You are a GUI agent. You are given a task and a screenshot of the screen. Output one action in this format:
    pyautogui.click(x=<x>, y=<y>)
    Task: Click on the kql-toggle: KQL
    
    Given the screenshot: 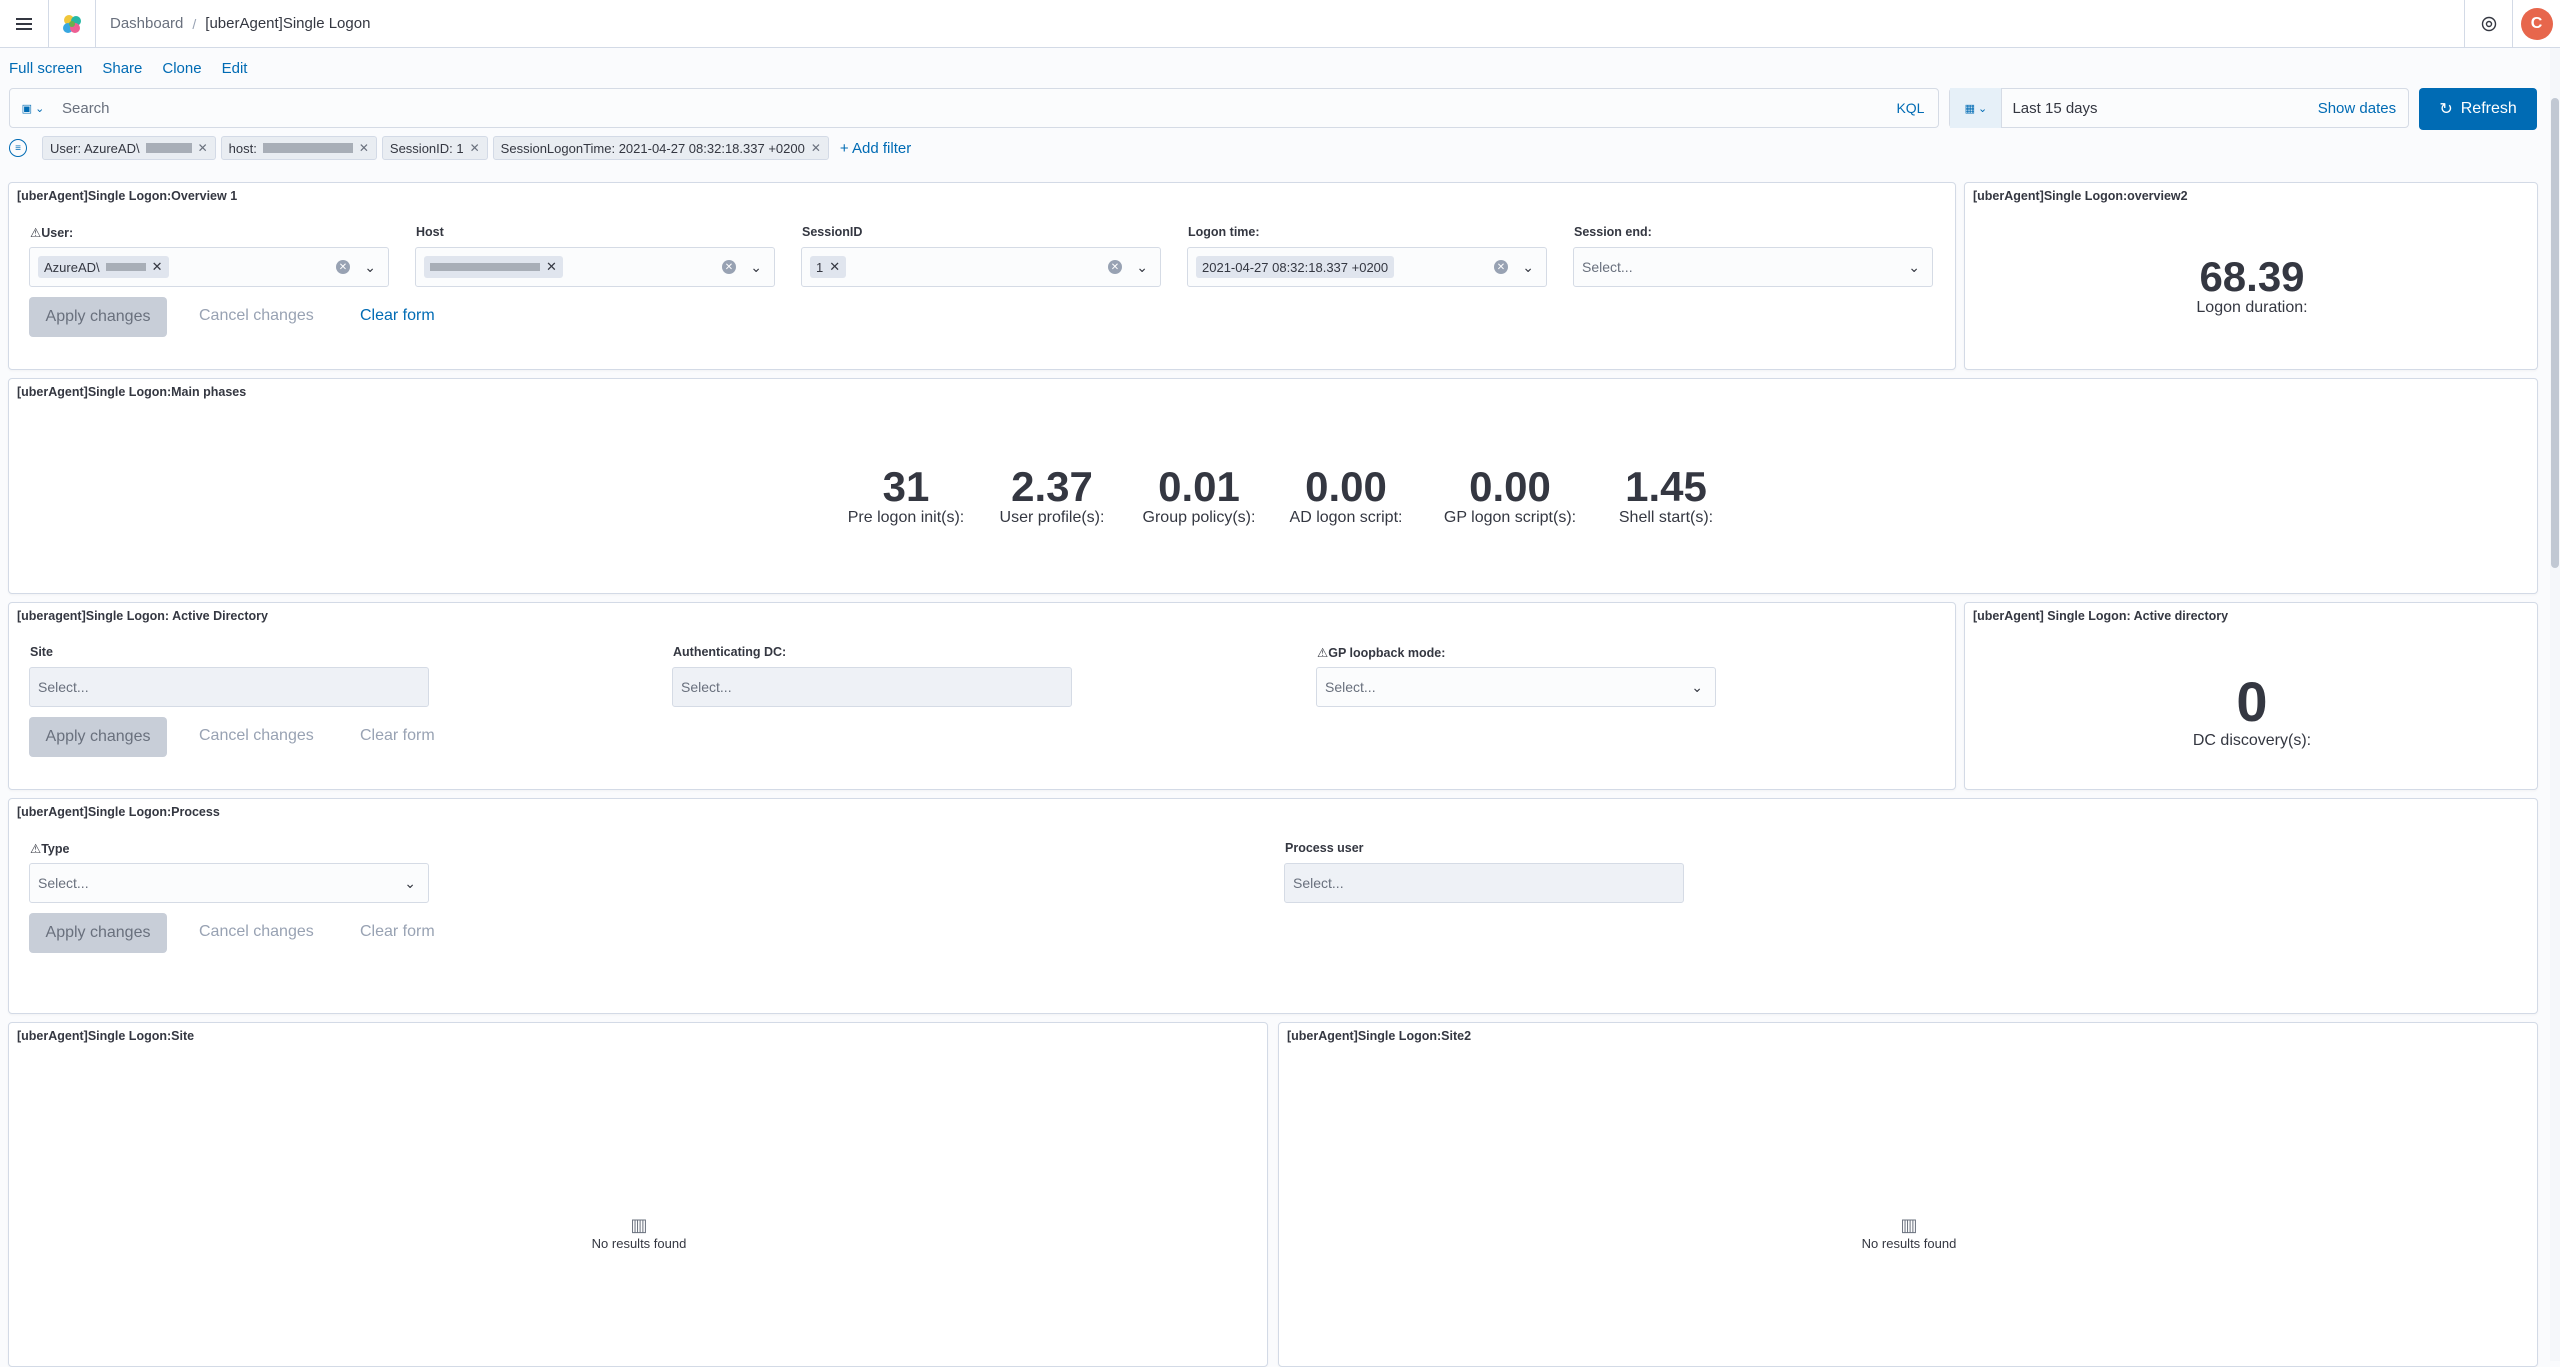 What is the action you would take?
    pyautogui.click(x=1910, y=108)
    